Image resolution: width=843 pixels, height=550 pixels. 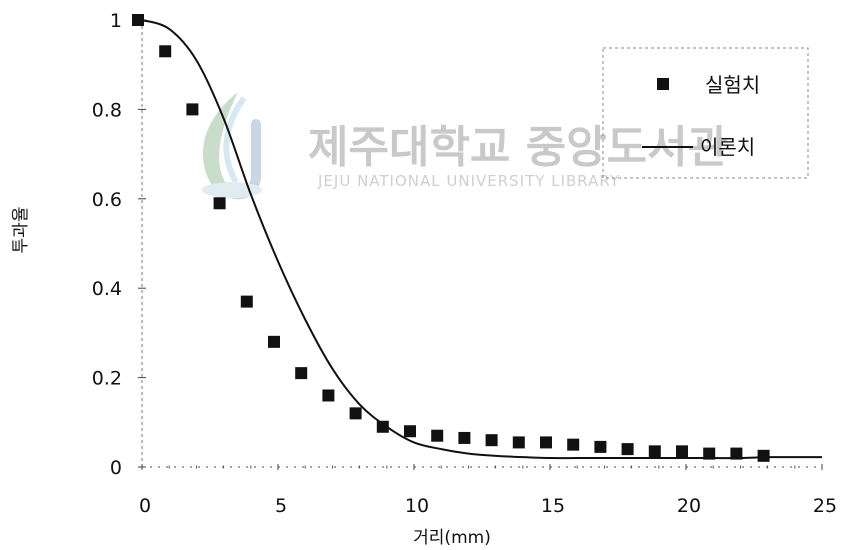 I want to click on y-tick-label: 0, so click(x=116, y=468).